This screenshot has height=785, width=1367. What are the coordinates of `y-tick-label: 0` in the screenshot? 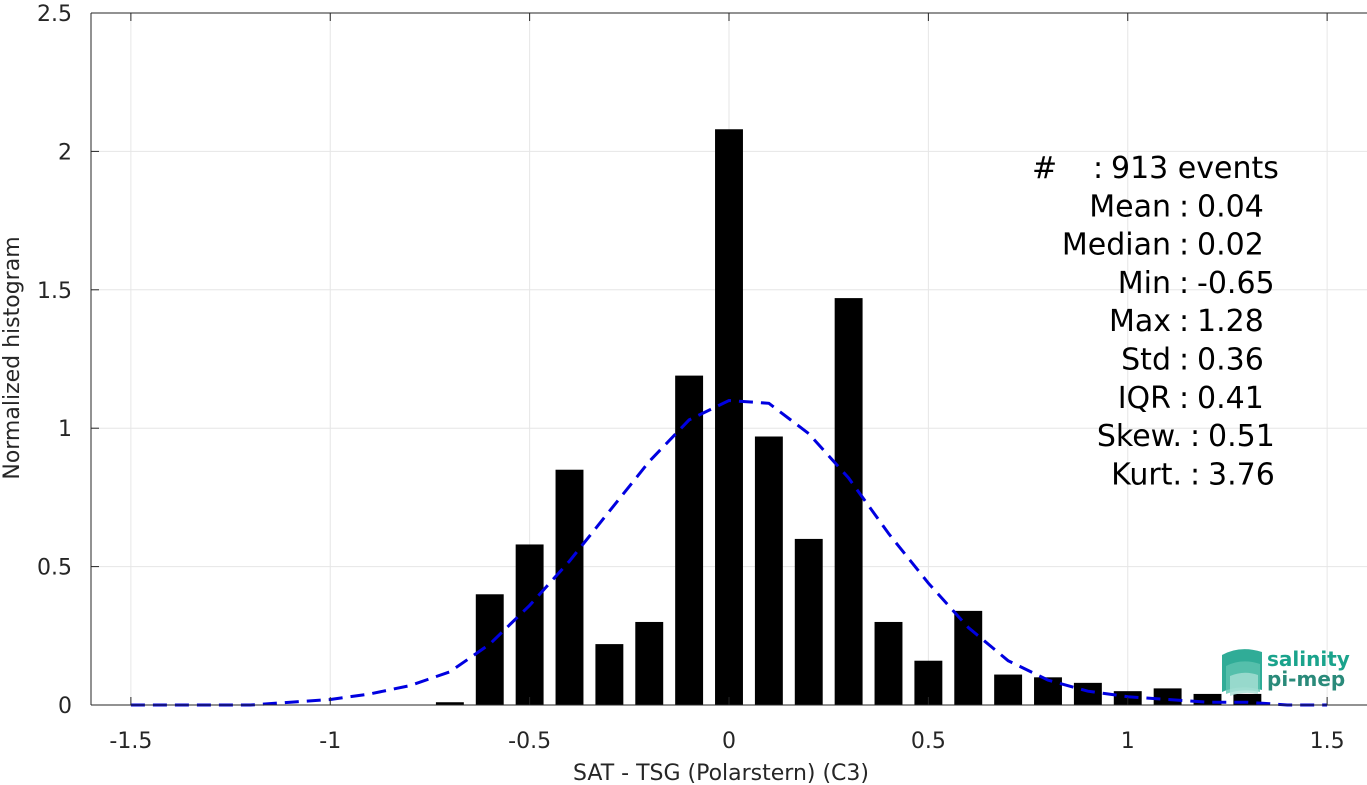 It's located at (65, 706).